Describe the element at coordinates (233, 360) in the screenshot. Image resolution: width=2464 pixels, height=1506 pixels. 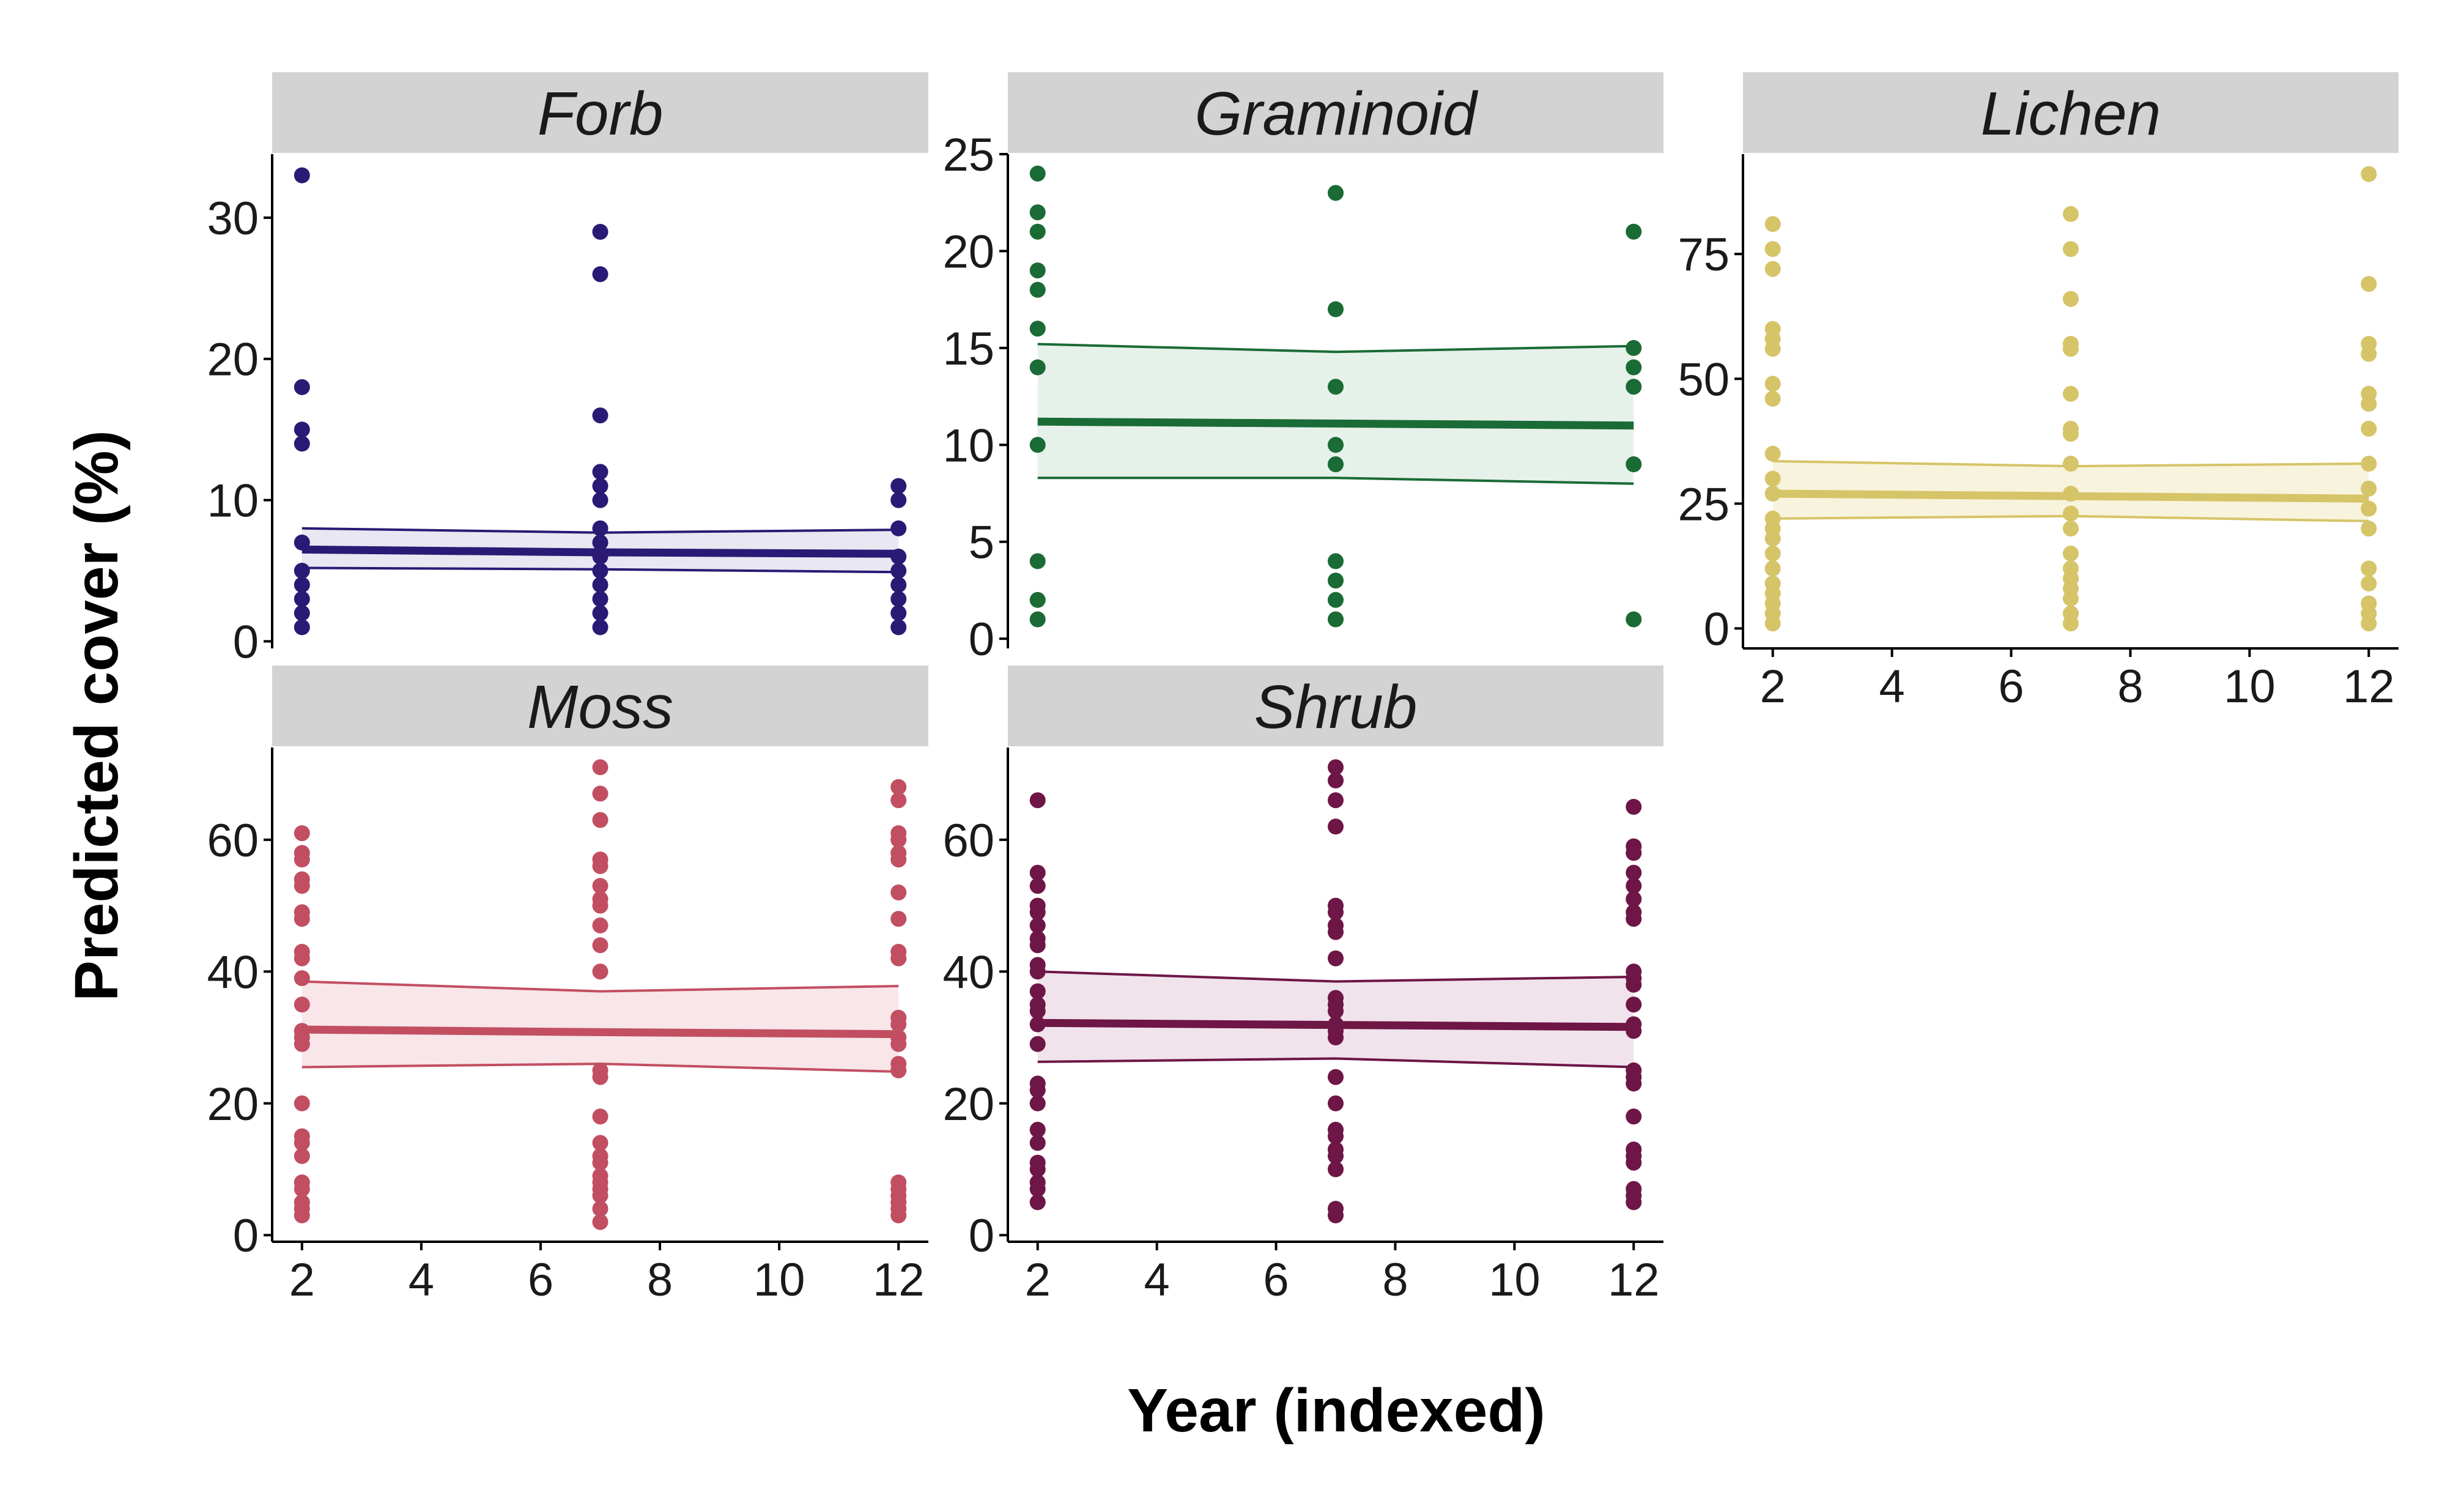
I see `y-tick-label-forb: 20` at that location.